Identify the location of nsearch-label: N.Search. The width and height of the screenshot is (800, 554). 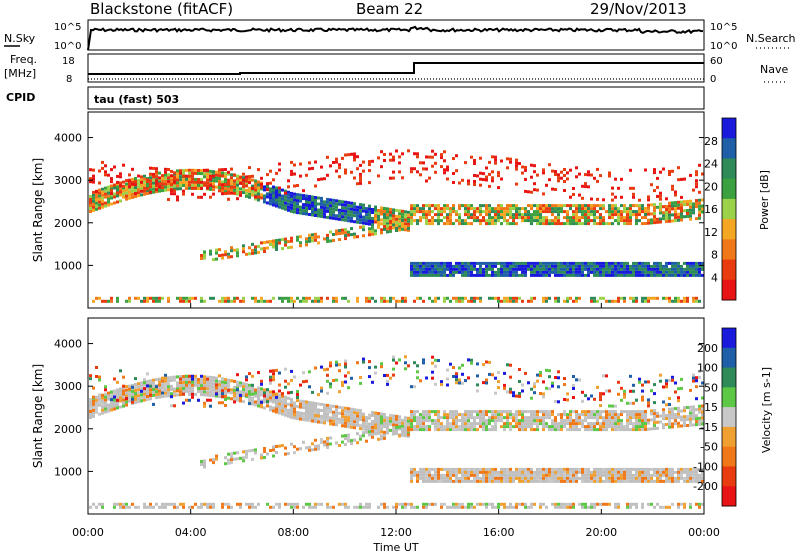
(771, 38).